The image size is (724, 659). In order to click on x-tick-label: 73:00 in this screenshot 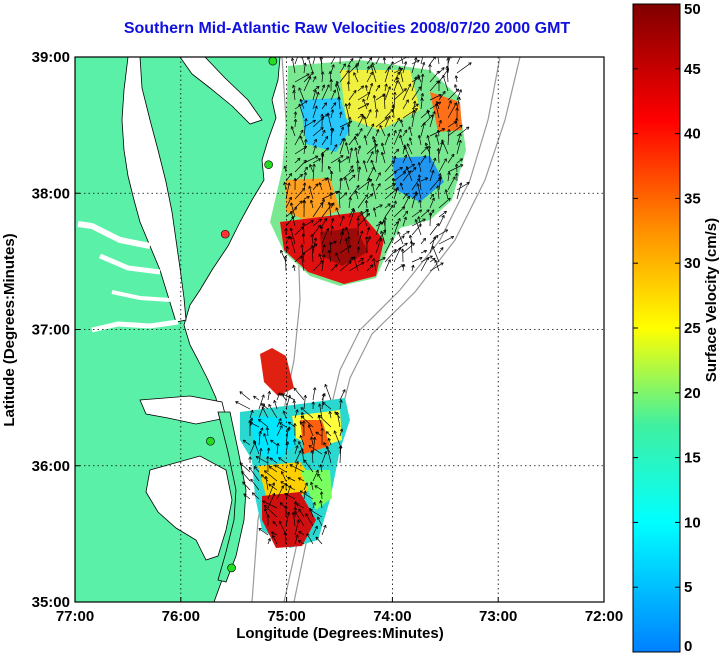, I will do `click(498, 616)`.